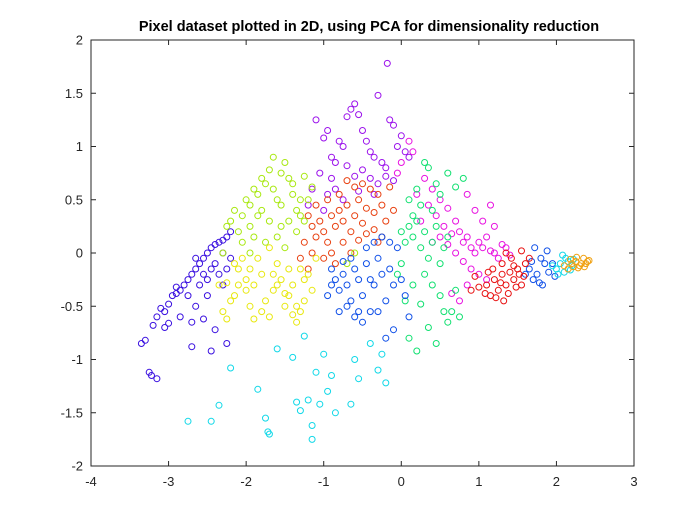 The width and height of the screenshot is (700, 530). What do you see at coordinates (79, 146) in the screenshot?
I see `y-tick-label: 1` at bounding box center [79, 146].